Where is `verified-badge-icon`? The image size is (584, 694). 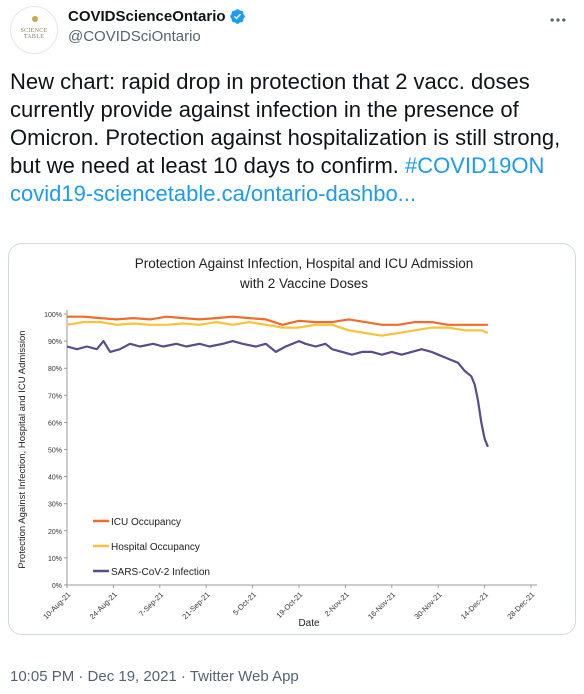 verified-badge-icon is located at coordinates (237, 16).